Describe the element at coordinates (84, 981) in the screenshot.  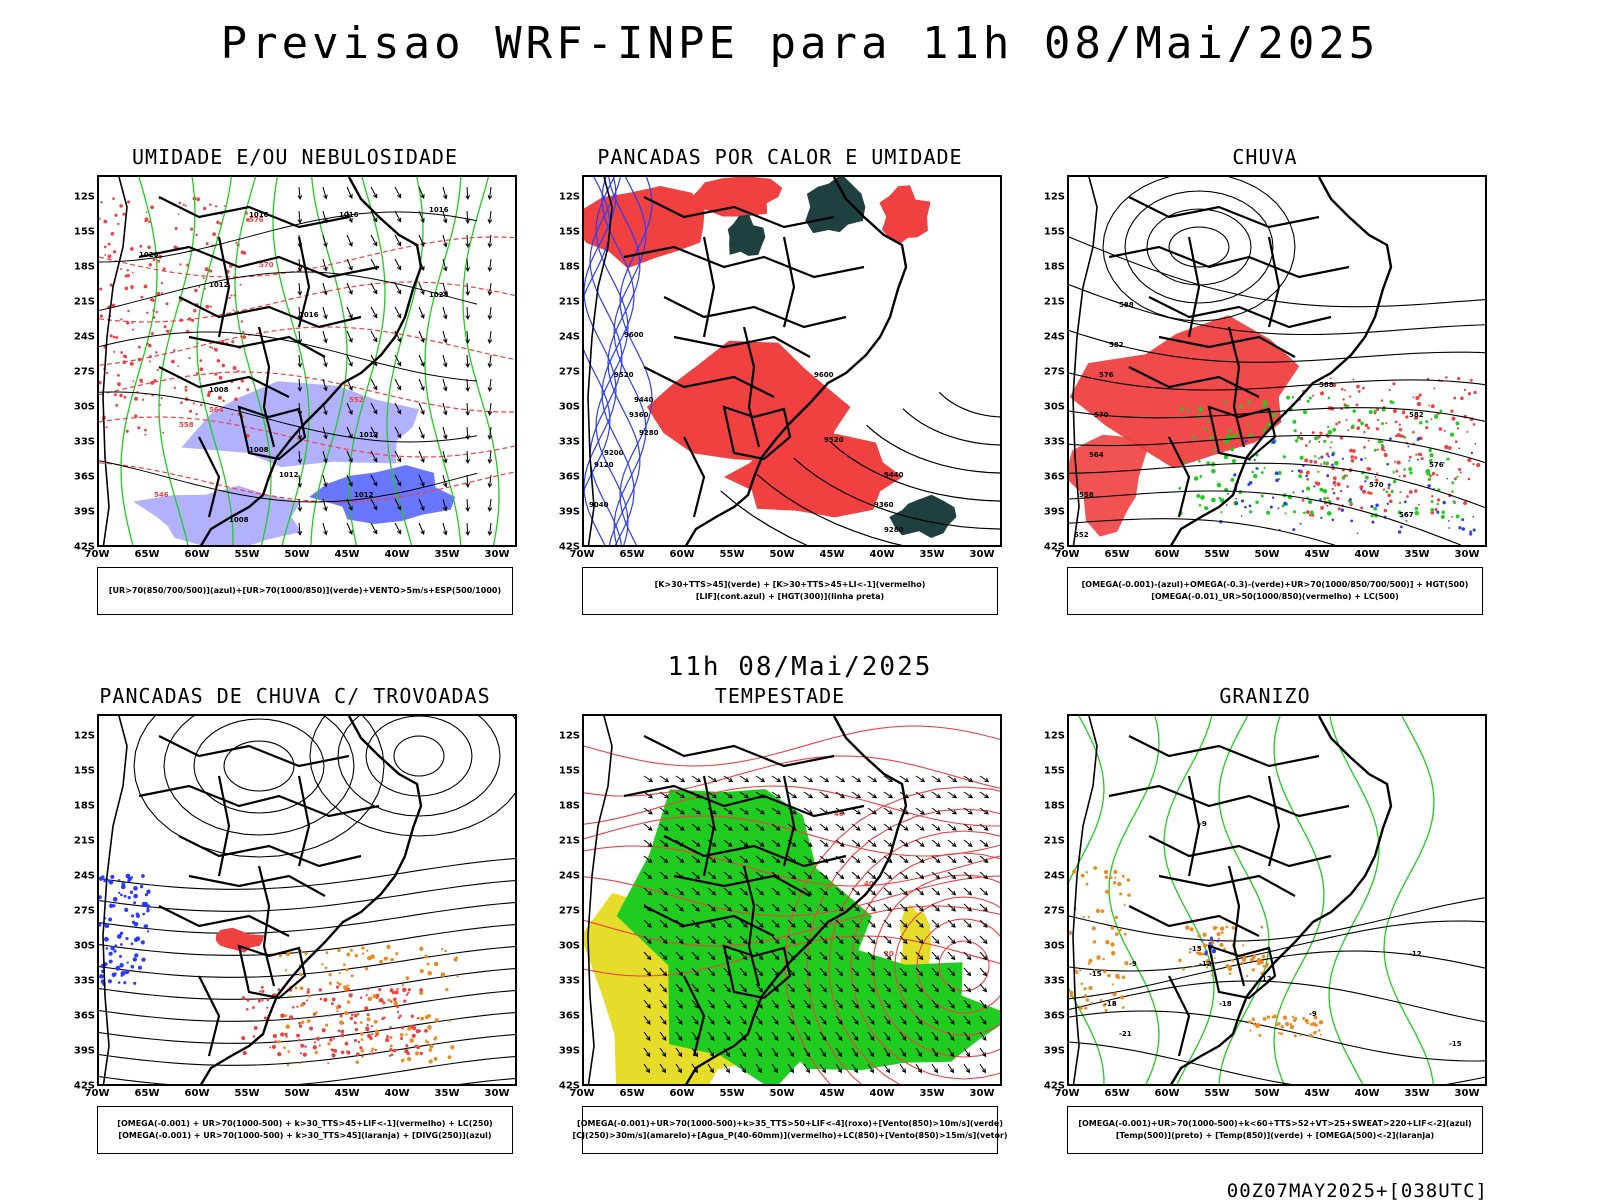
I see `latitude-tick-label: 33S` at that location.